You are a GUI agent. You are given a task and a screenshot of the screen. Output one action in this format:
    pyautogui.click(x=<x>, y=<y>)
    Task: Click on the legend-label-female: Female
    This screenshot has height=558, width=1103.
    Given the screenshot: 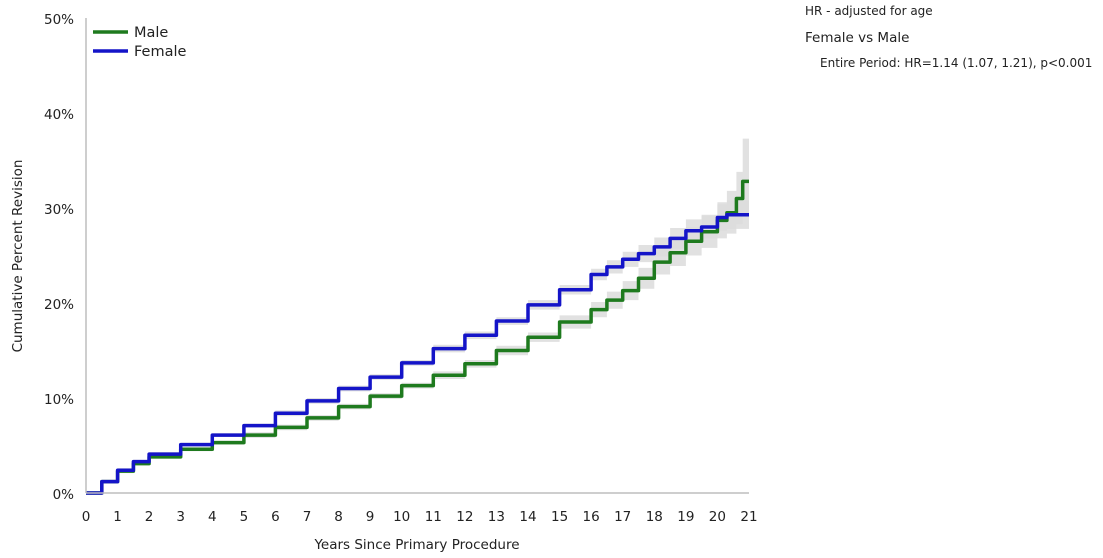 What is the action you would take?
    pyautogui.click(x=160, y=52)
    